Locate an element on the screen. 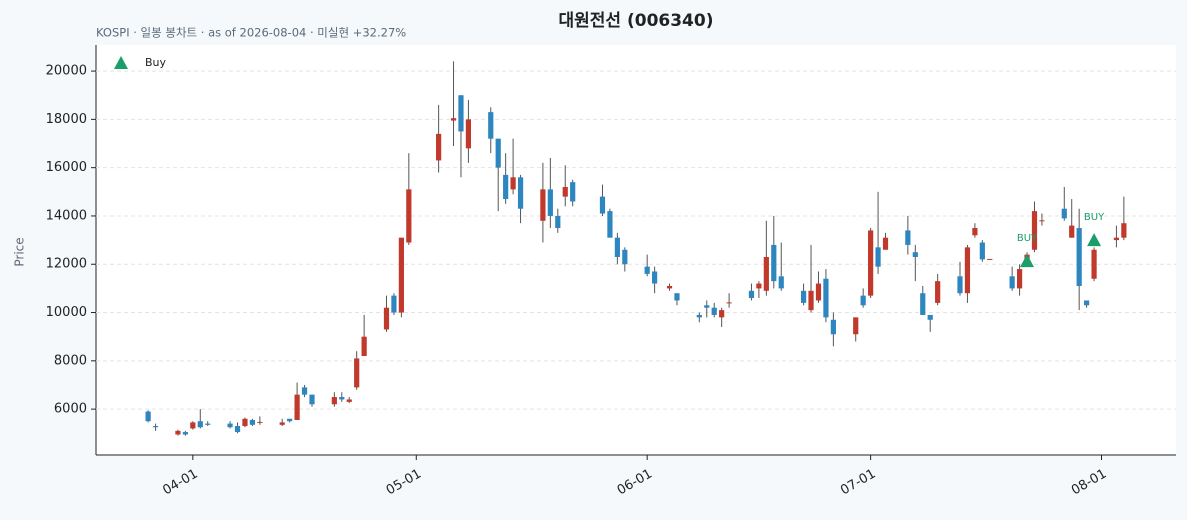 The width and height of the screenshot is (1187, 520). x-tick-label: 07-01 is located at coordinates (858, 483).